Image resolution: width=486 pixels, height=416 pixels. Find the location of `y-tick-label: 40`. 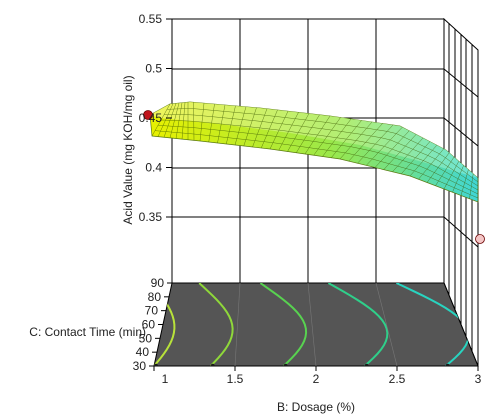

y-tick-label: 40 is located at coordinates (143, 352).